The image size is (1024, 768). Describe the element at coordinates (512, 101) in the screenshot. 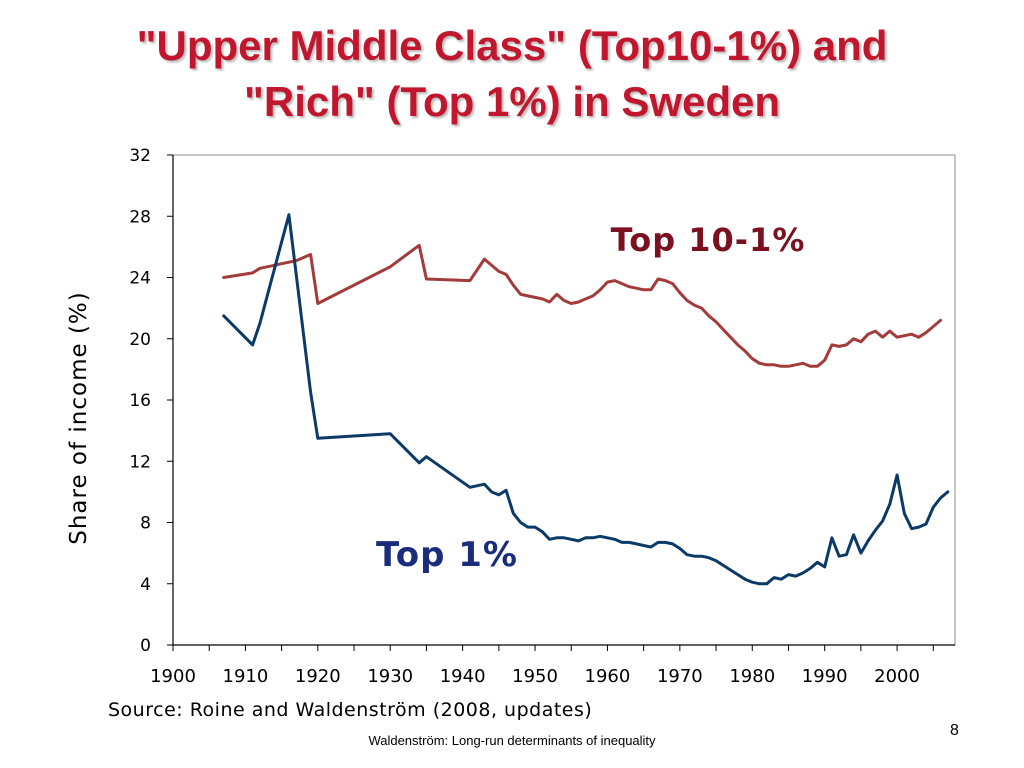

I see `title-line-2: "Rich" (Top 1%) in Sweden` at that location.